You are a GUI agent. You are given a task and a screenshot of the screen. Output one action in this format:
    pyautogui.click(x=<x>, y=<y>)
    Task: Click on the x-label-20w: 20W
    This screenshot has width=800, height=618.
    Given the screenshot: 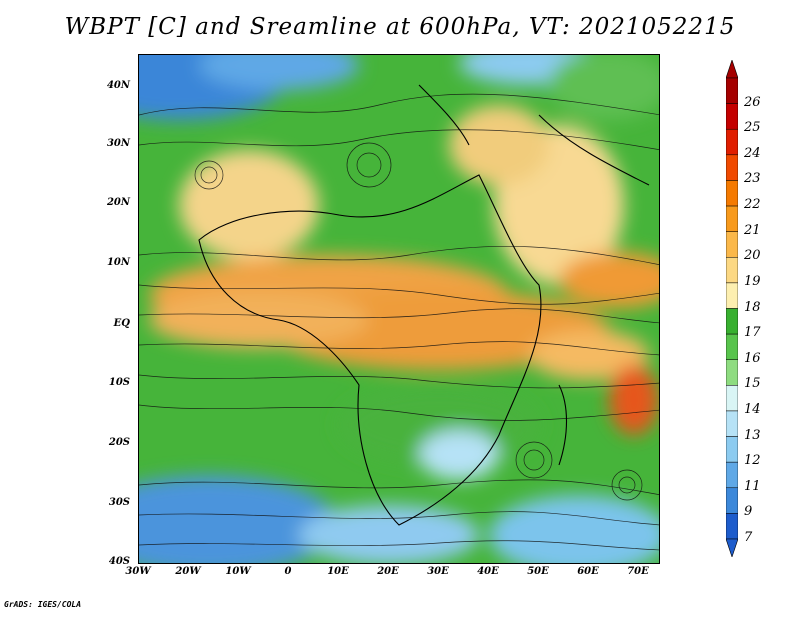 What is the action you would take?
    pyautogui.click(x=188, y=571)
    